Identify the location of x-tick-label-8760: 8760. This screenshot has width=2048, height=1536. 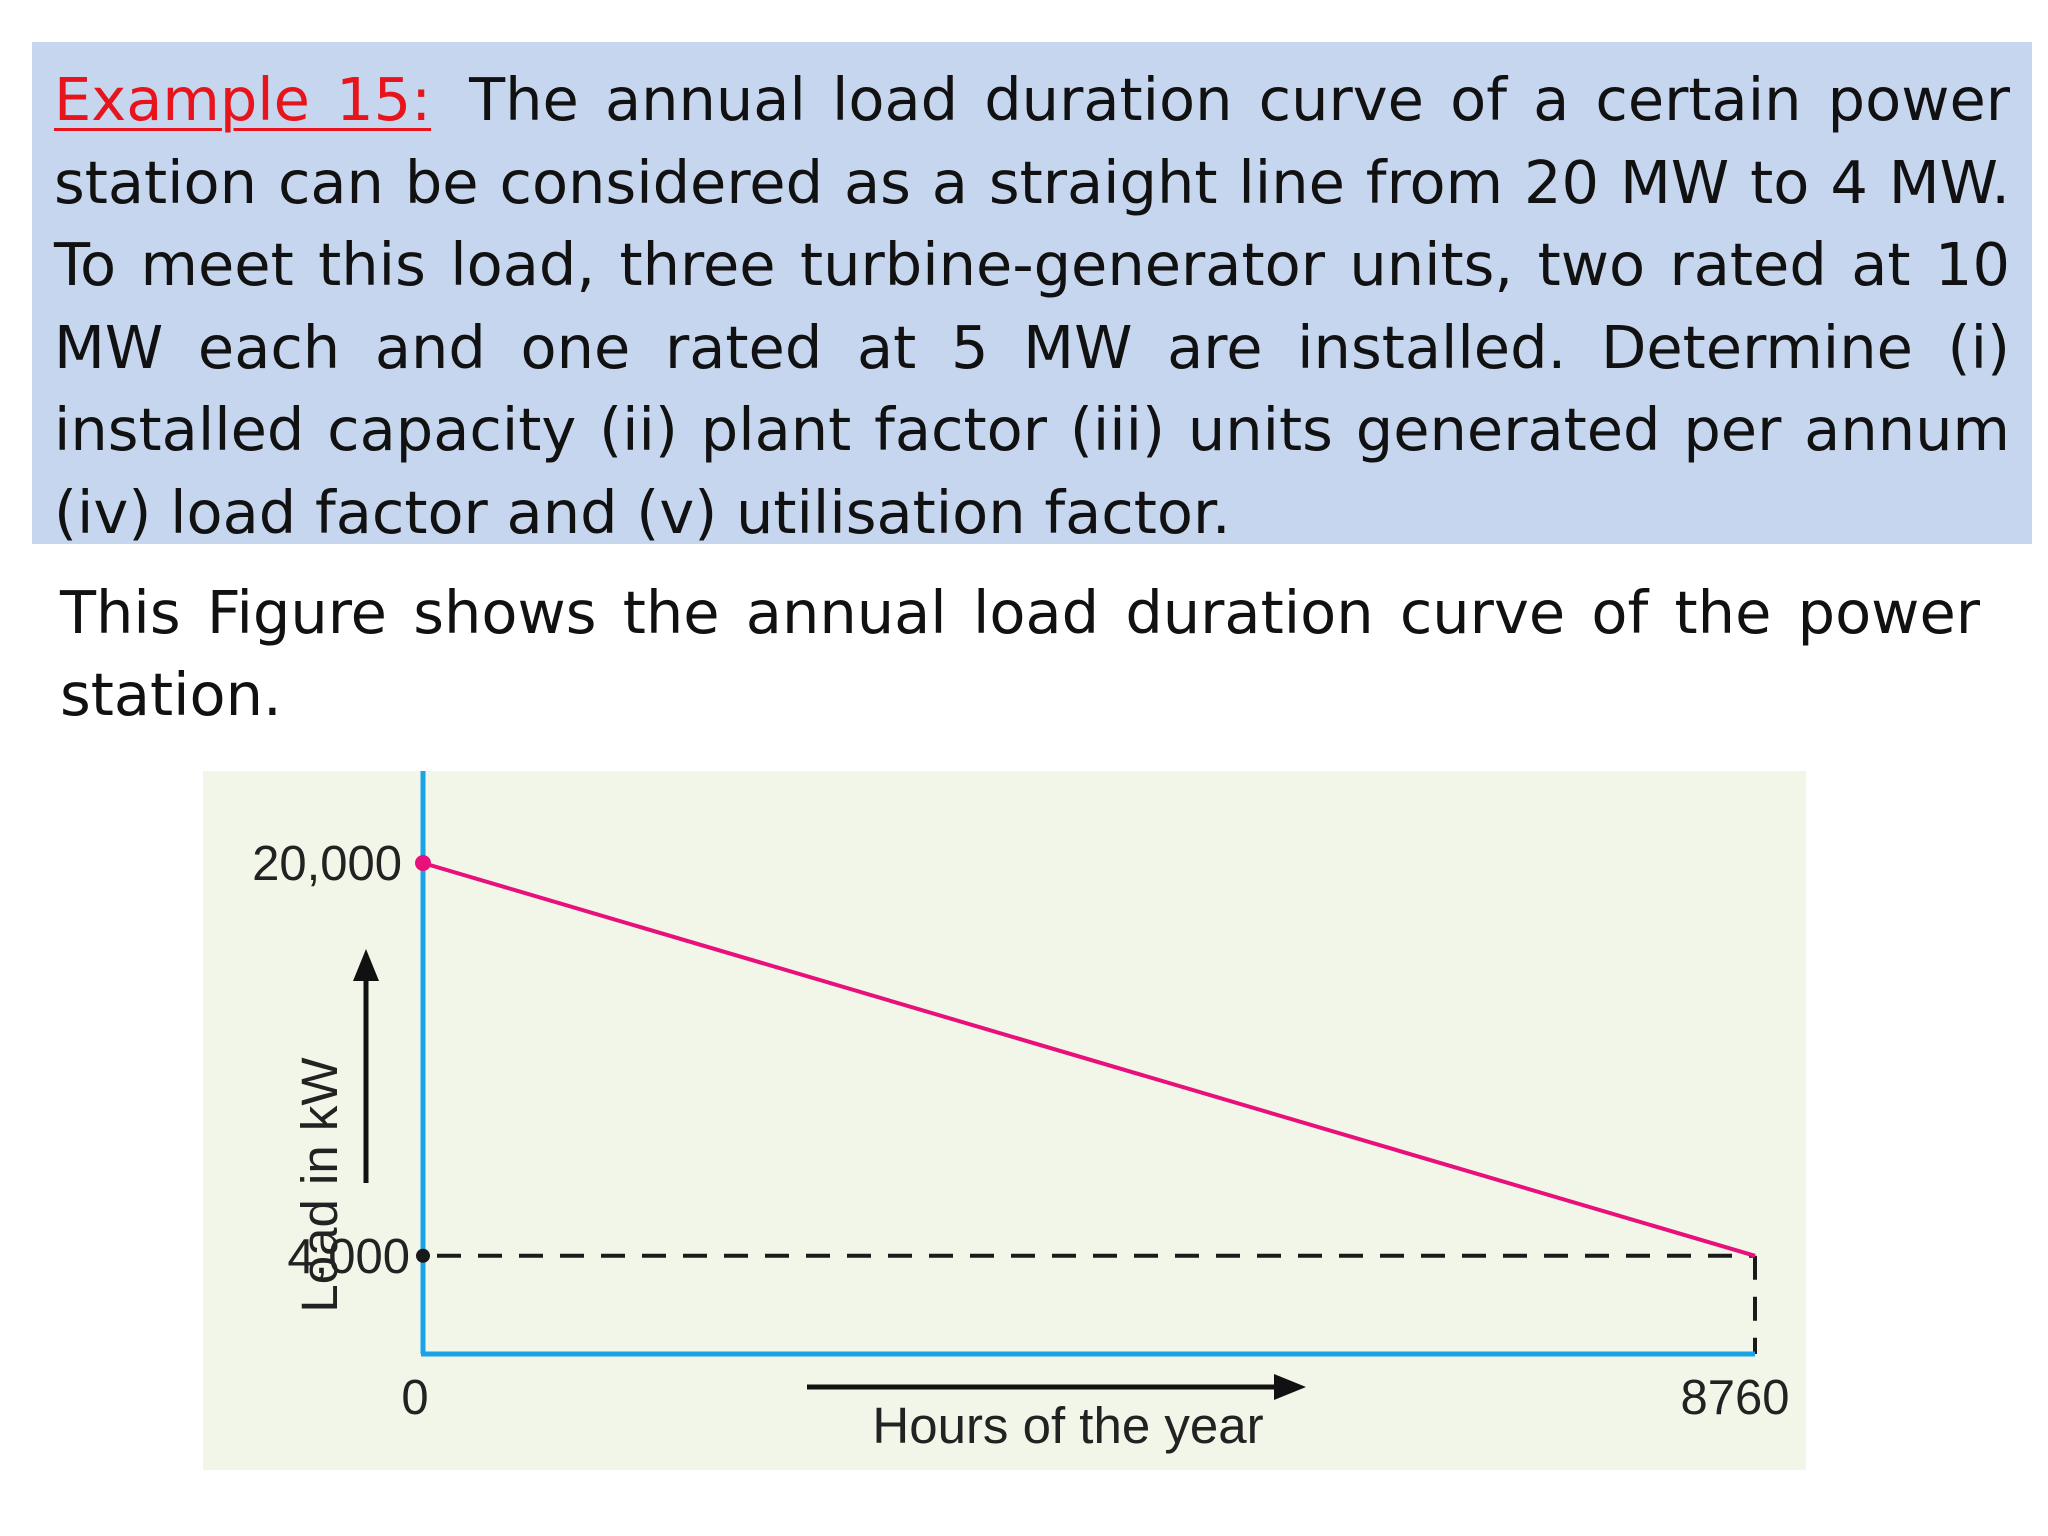
(1734, 1398).